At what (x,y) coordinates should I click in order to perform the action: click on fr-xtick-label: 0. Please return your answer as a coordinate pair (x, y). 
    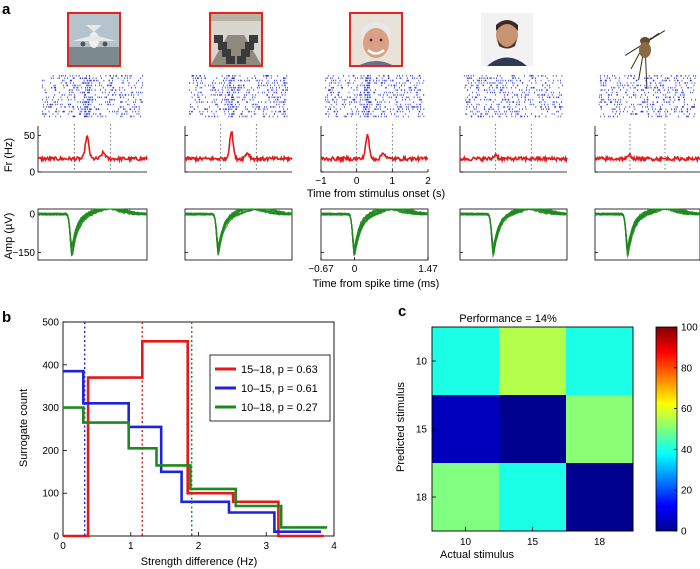
    Looking at the image, I should click on (357, 181).